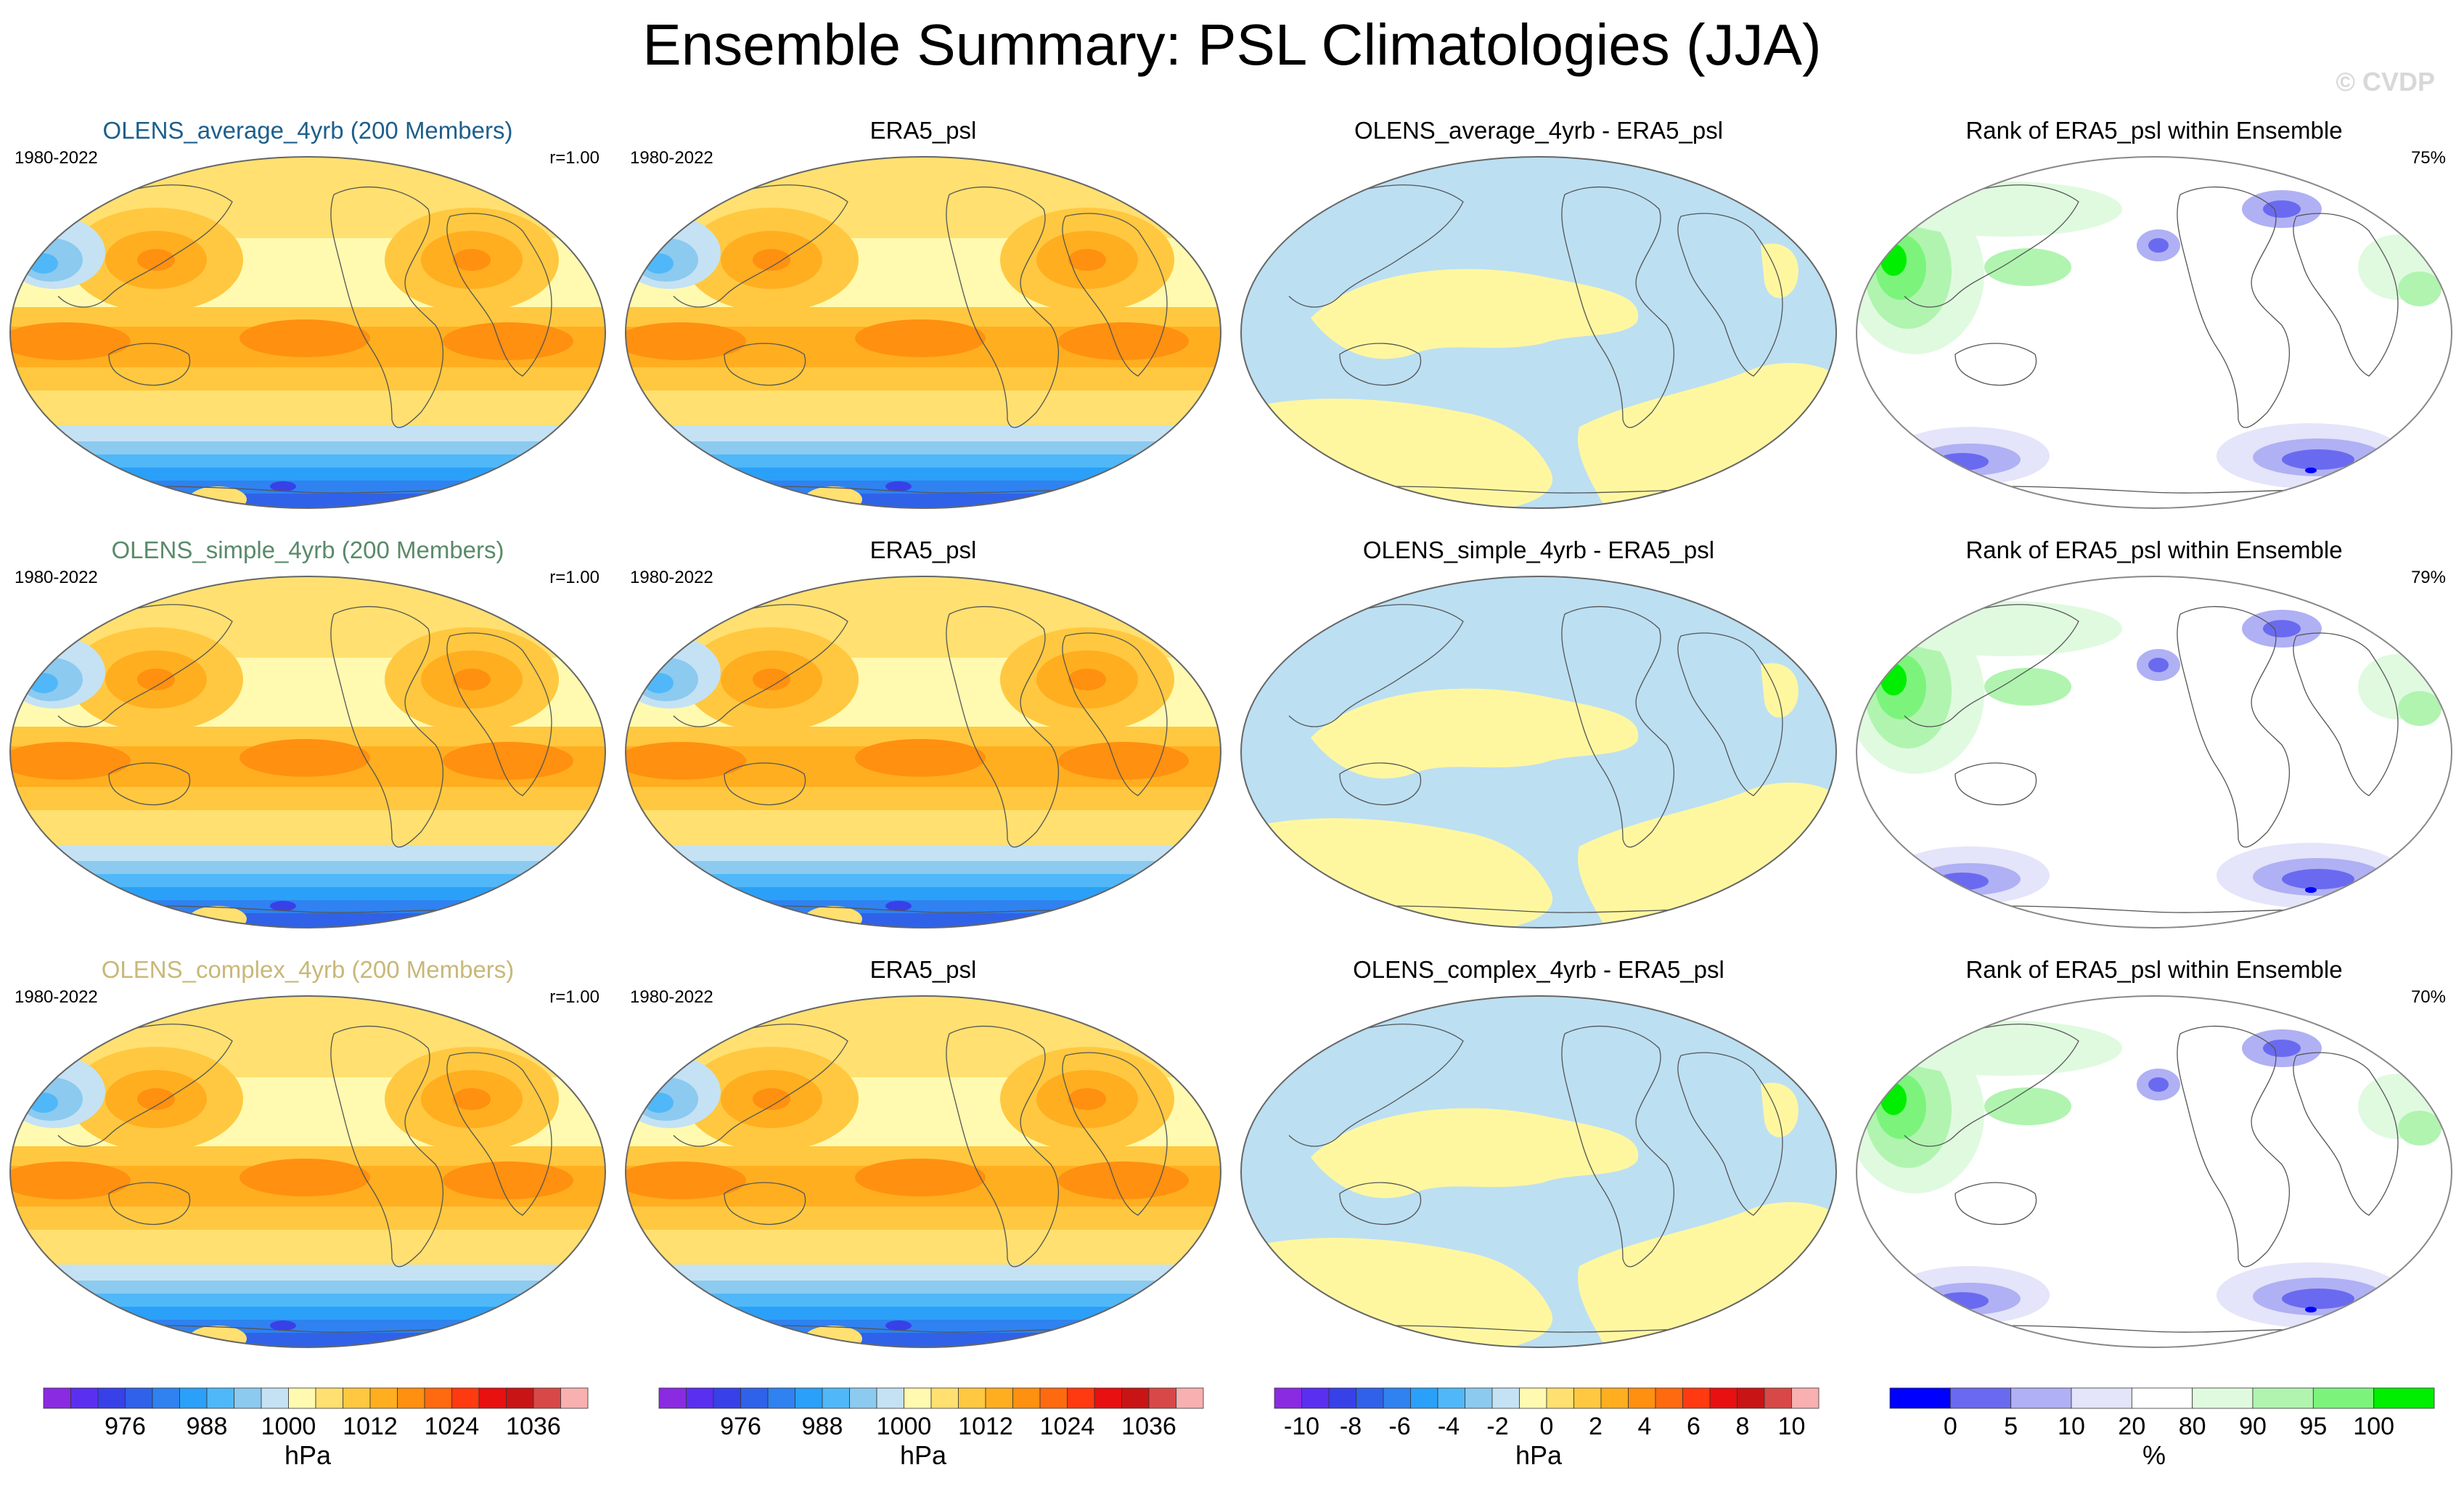  I want to click on ensemble-title: OLENS_simple_4yrb (200 Members), so click(307, 549).